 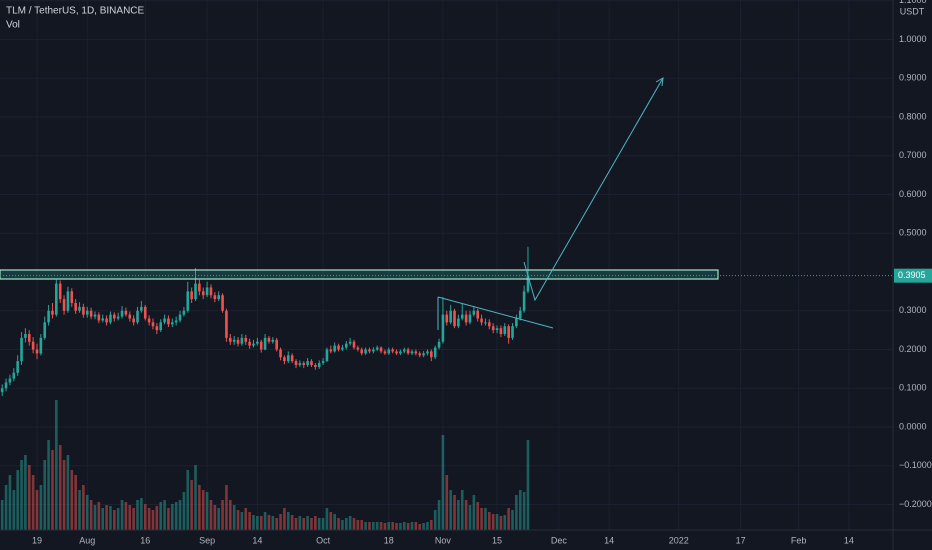 I want to click on y-tick-label: 0.6000, so click(x=913, y=194).